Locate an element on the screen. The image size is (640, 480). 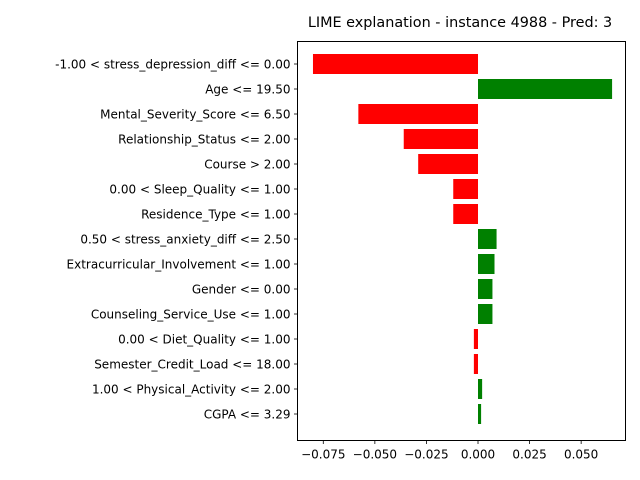
x-tick-label-2: −0.025 is located at coordinates (426, 455).